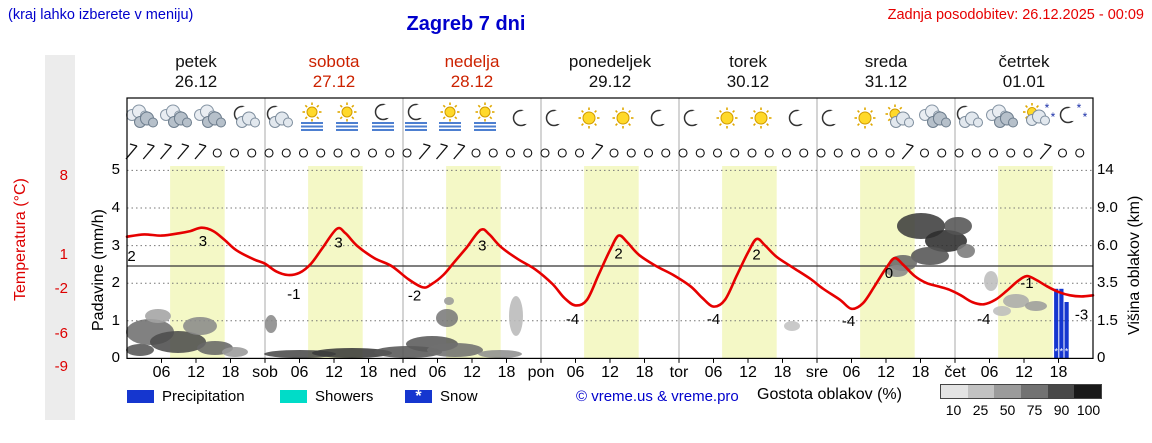  What do you see at coordinates (980, 410) in the screenshot?
I see `density-tick-label: 25` at bounding box center [980, 410].